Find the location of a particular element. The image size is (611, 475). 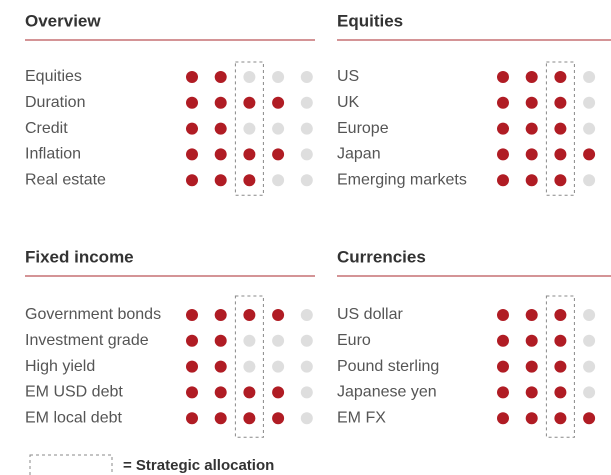

section-title: Fixed income is located at coordinates (79, 256).